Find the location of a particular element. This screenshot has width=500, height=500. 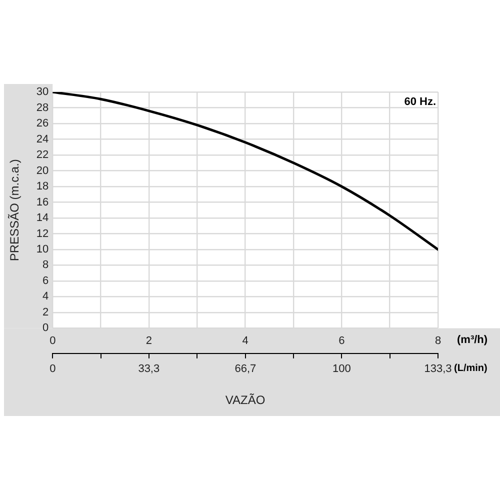

y-tick-label: 20 is located at coordinates (42, 170).